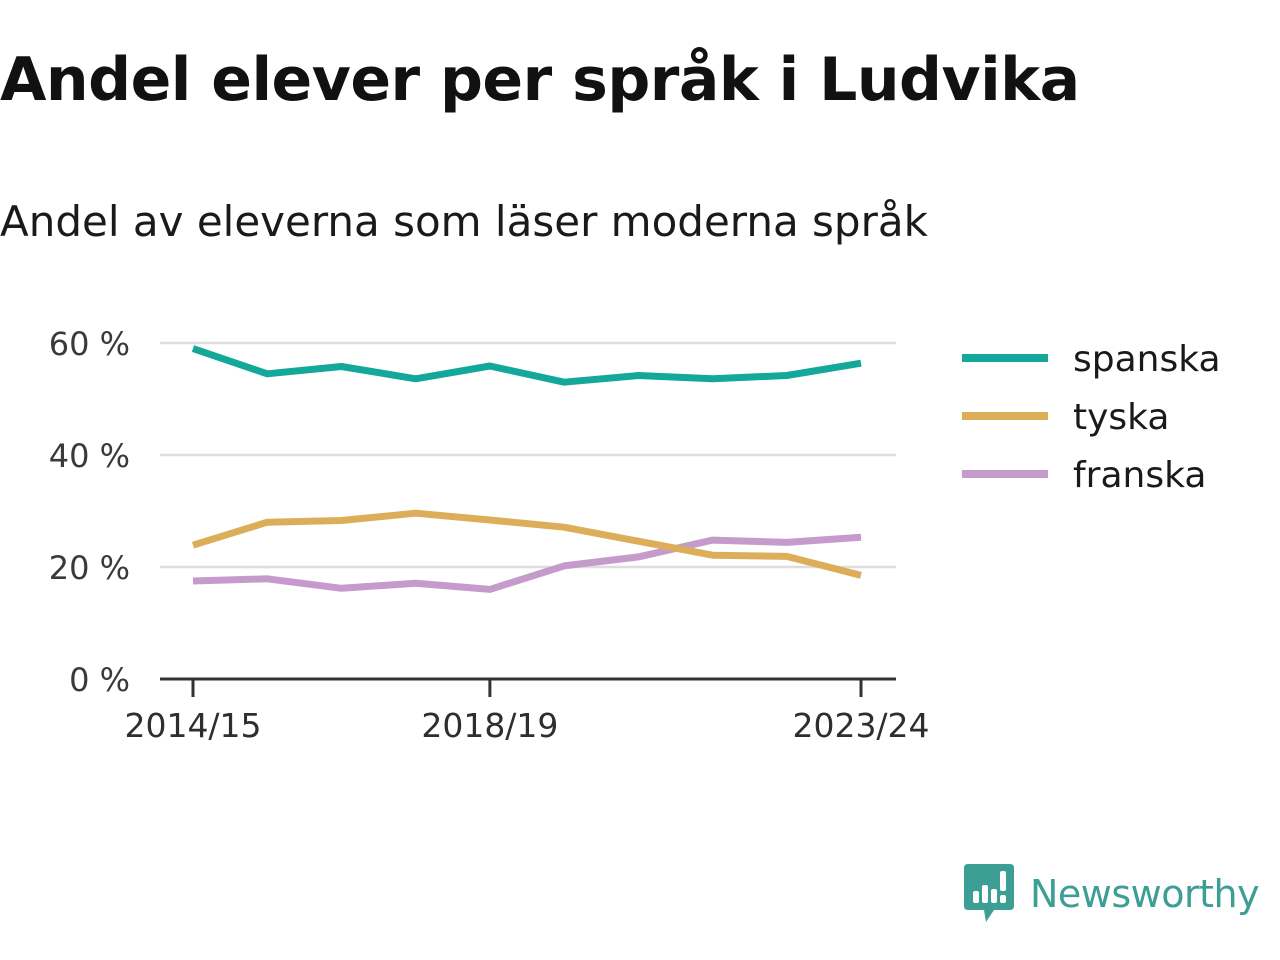 This screenshot has width=1280, height=960. What do you see at coordinates (526, 469) in the screenshot?
I see `series-lines` at bounding box center [526, 469].